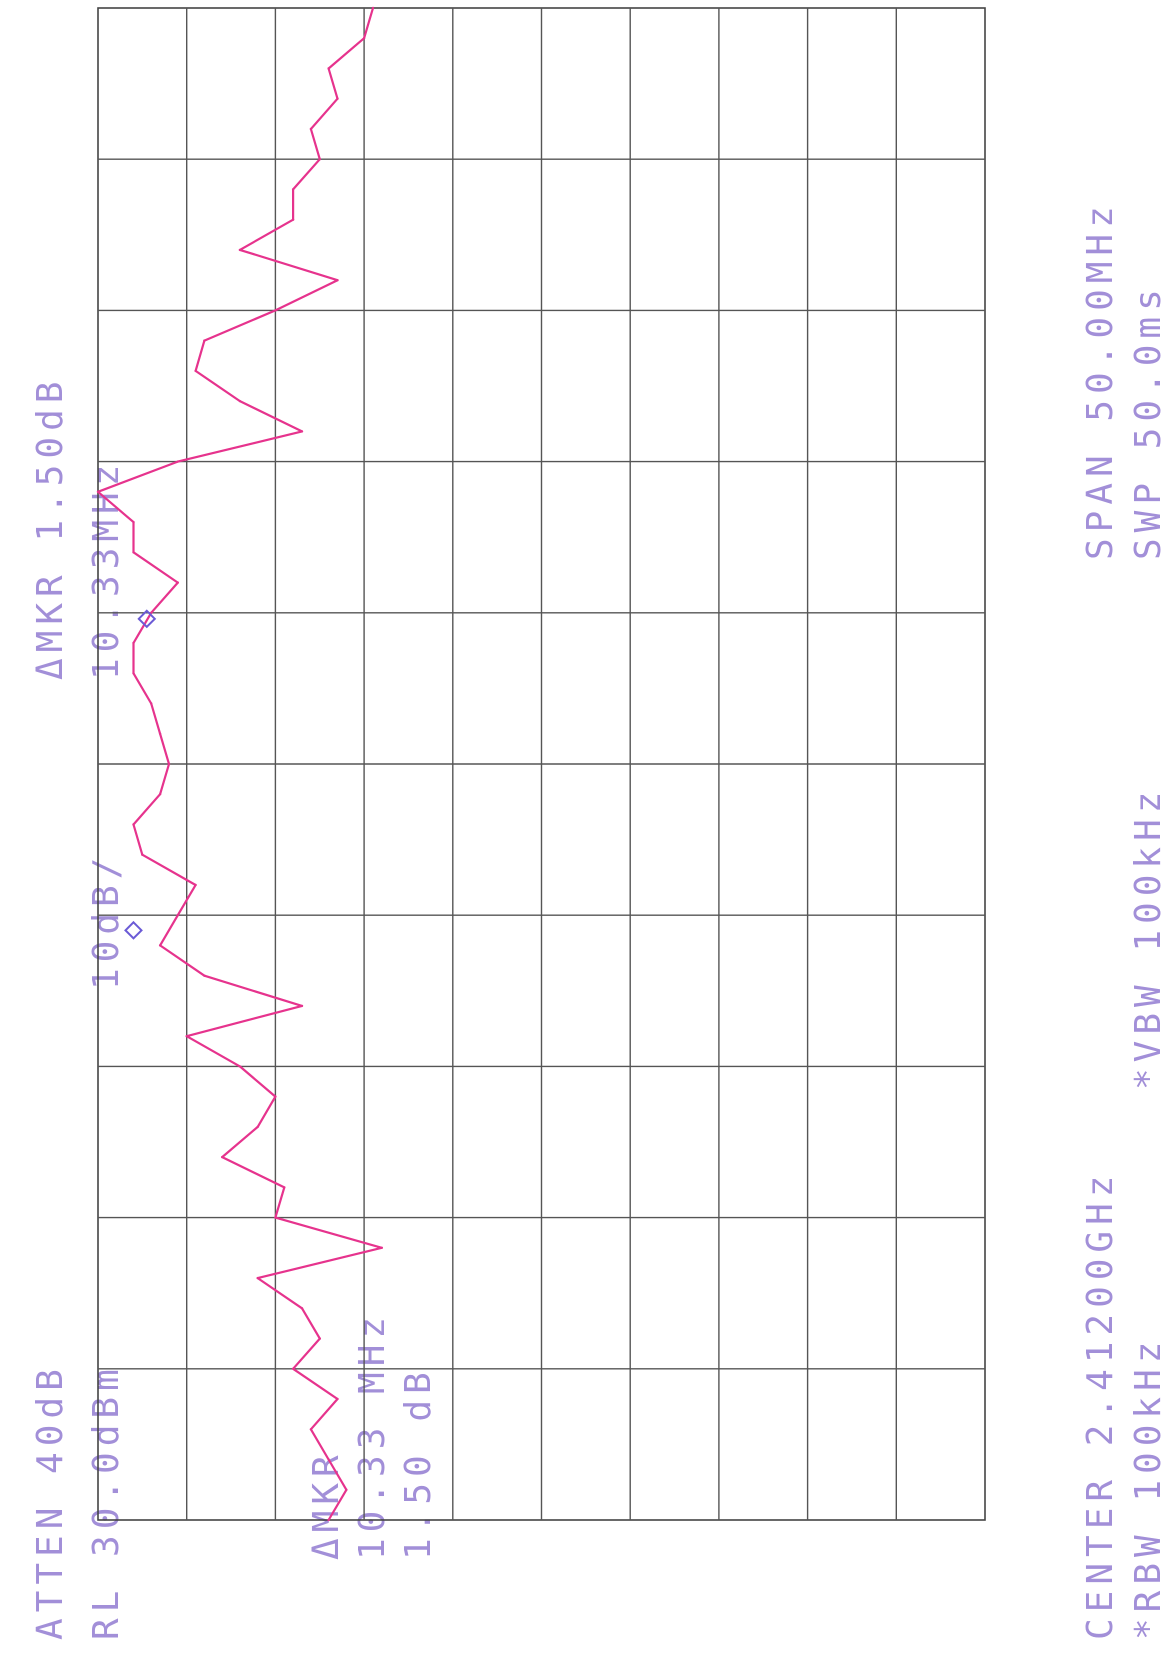 The width and height of the screenshot is (1175, 1672). Describe the element at coordinates (50, 1501) in the screenshot. I see `atten-label: ATTEN 40dB` at that location.